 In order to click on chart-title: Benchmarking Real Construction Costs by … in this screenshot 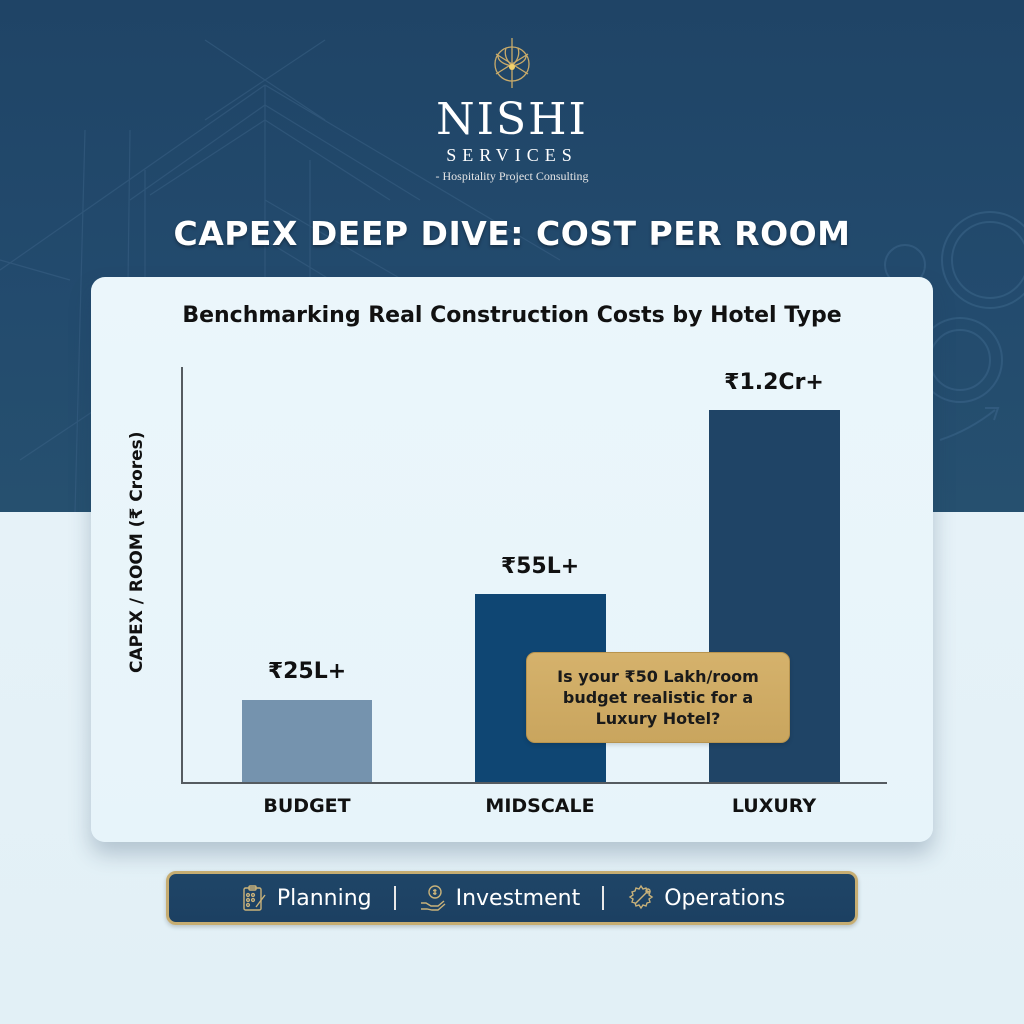, I will do `click(512, 315)`.